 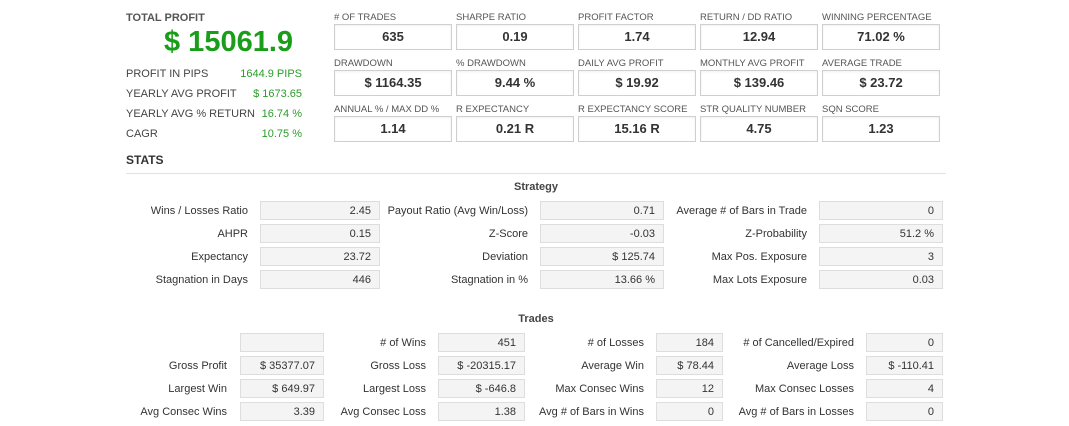 What do you see at coordinates (602, 279) in the screenshot?
I see `strategy-value: 13.66 %` at bounding box center [602, 279].